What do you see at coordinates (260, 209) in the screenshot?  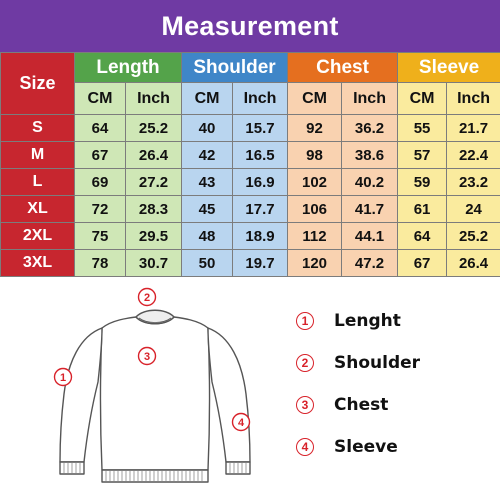 I see `table-cell: 17.7` at bounding box center [260, 209].